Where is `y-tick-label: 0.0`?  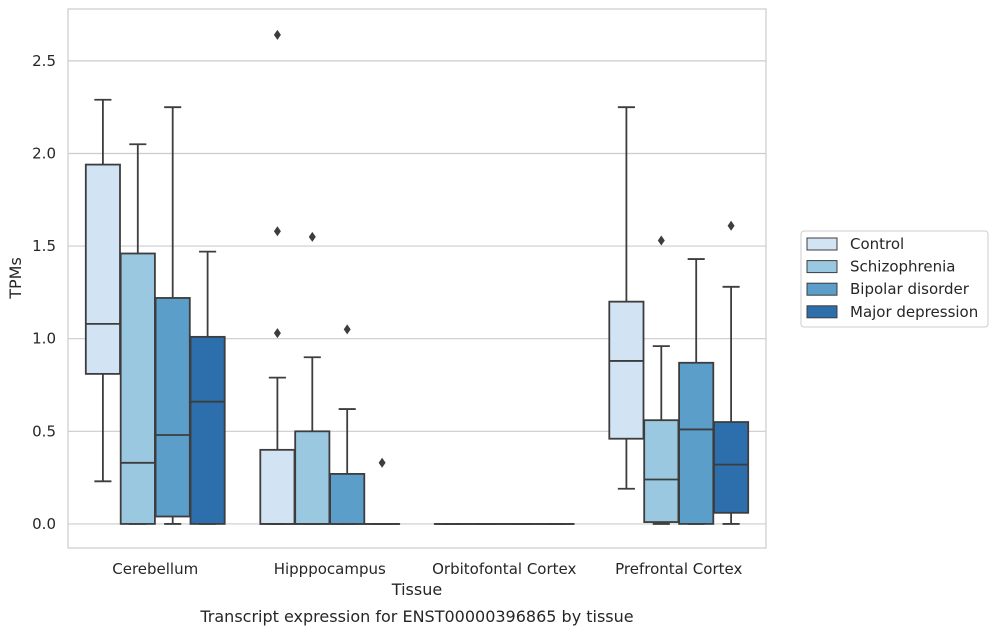
y-tick-label: 0.0 is located at coordinates (44, 524).